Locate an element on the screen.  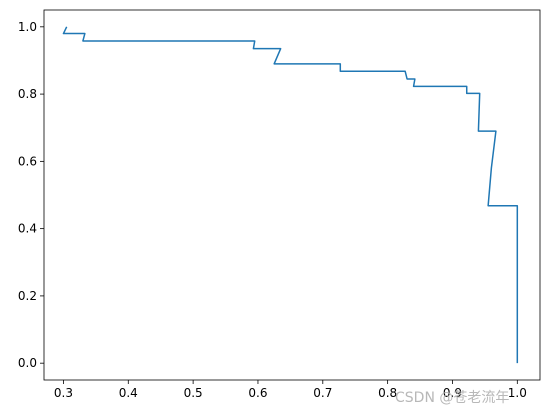
y-tick-label: 0.8 is located at coordinates (27, 94).